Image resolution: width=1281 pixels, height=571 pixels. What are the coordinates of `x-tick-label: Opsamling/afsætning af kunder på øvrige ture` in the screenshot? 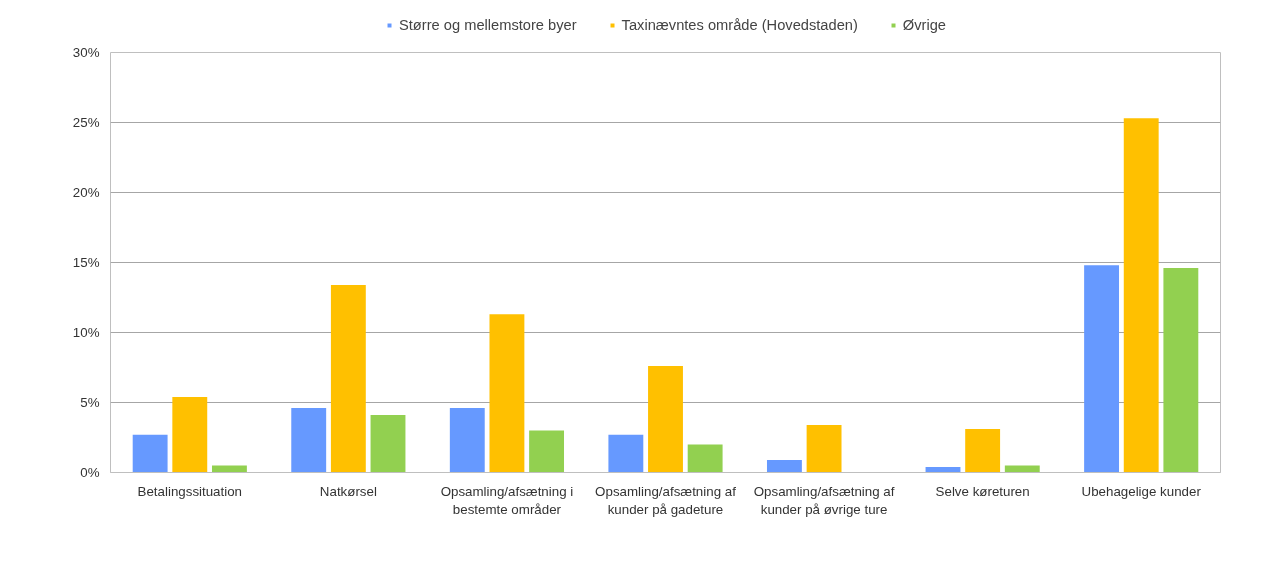 It's located at (824, 500).